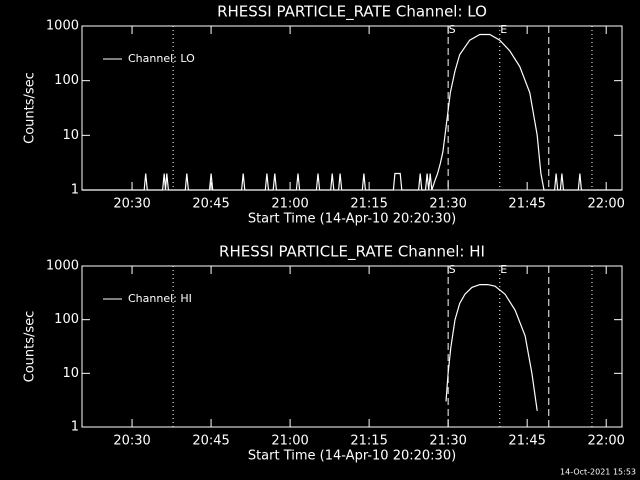 The image size is (640, 480). Describe the element at coordinates (598, 472) in the screenshot. I see `footer: 14-Oct-2021 15:53` at that location.